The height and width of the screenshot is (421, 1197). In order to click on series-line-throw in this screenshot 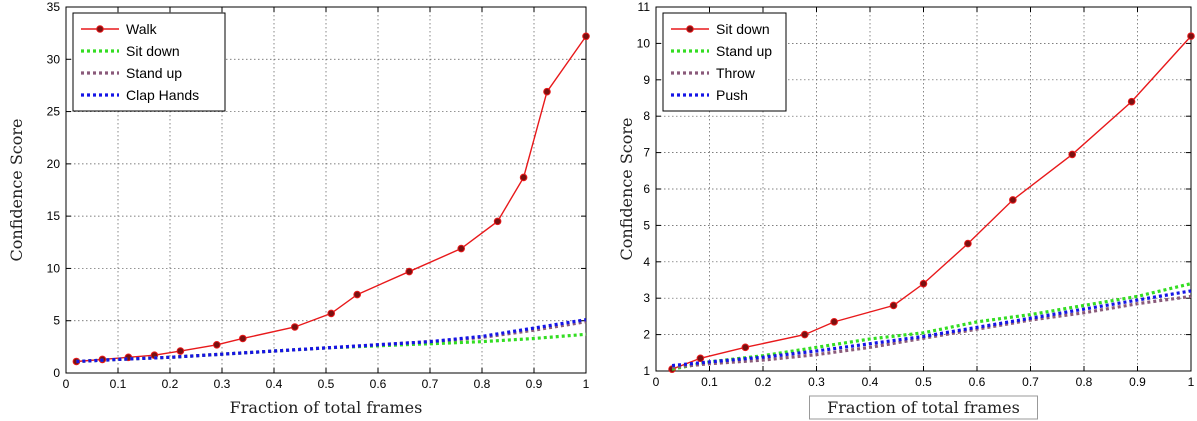, I will do `click(931, 331)`.